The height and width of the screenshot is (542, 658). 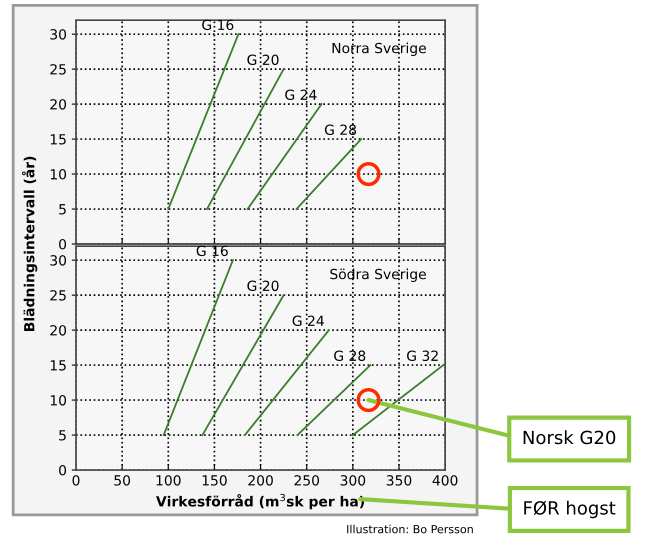 I want to click on x-tick-label: 100, so click(x=168, y=480).